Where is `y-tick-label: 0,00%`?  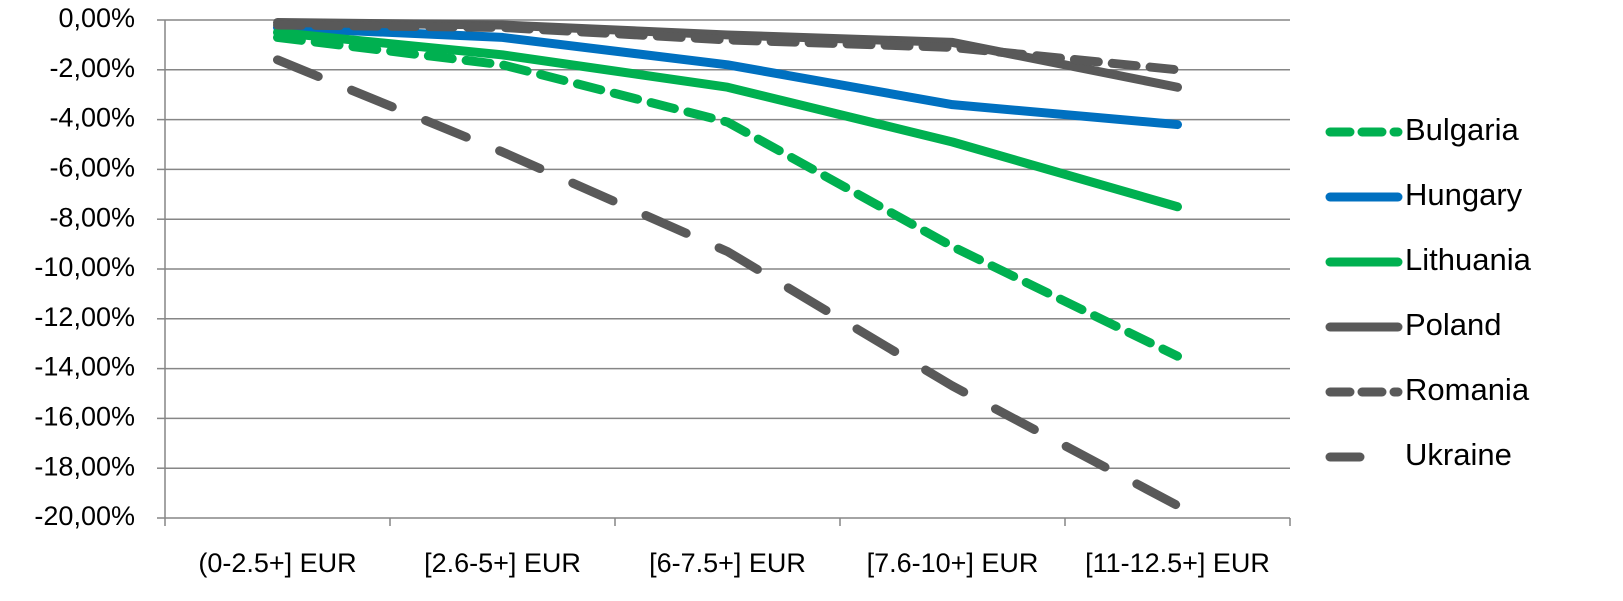
y-tick-label: 0,00% is located at coordinates (96, 18).